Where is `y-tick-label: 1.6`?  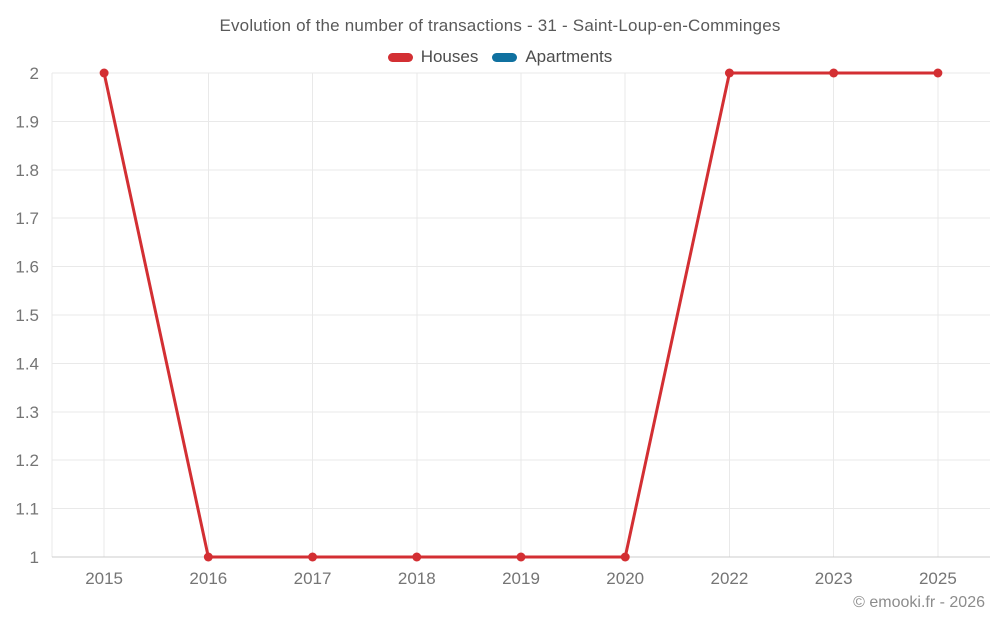 y-tick-label: 1.6 is located at coordinates (27, 267).